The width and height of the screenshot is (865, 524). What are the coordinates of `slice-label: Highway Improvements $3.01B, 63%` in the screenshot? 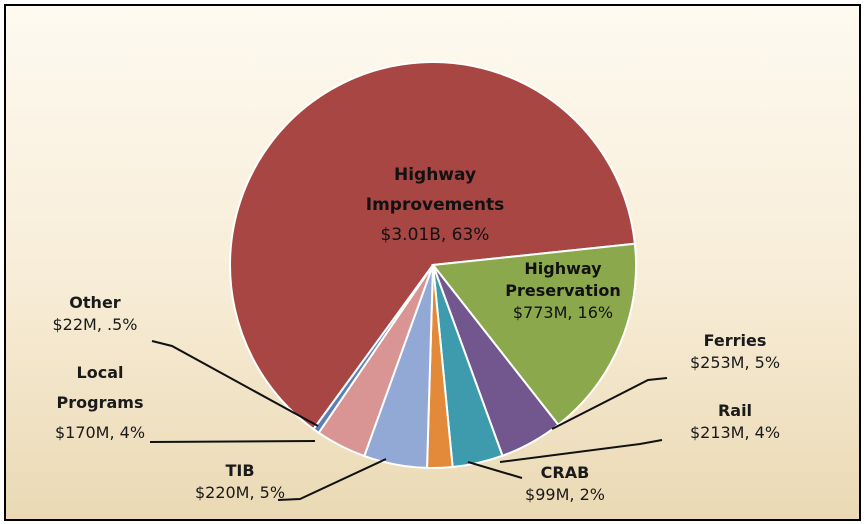 It's located at (435, 205).